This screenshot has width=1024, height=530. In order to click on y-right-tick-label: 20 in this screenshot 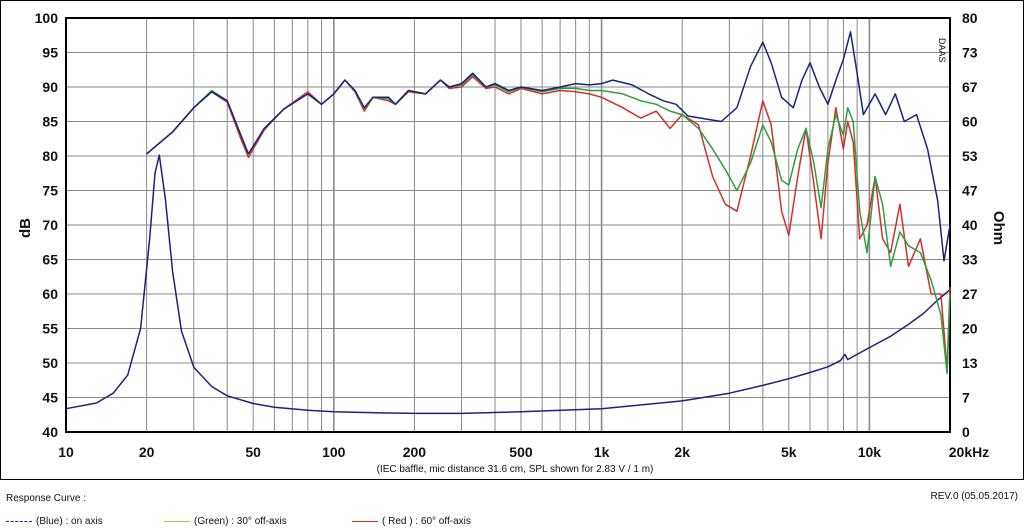, I will do `click(970, 329)`.